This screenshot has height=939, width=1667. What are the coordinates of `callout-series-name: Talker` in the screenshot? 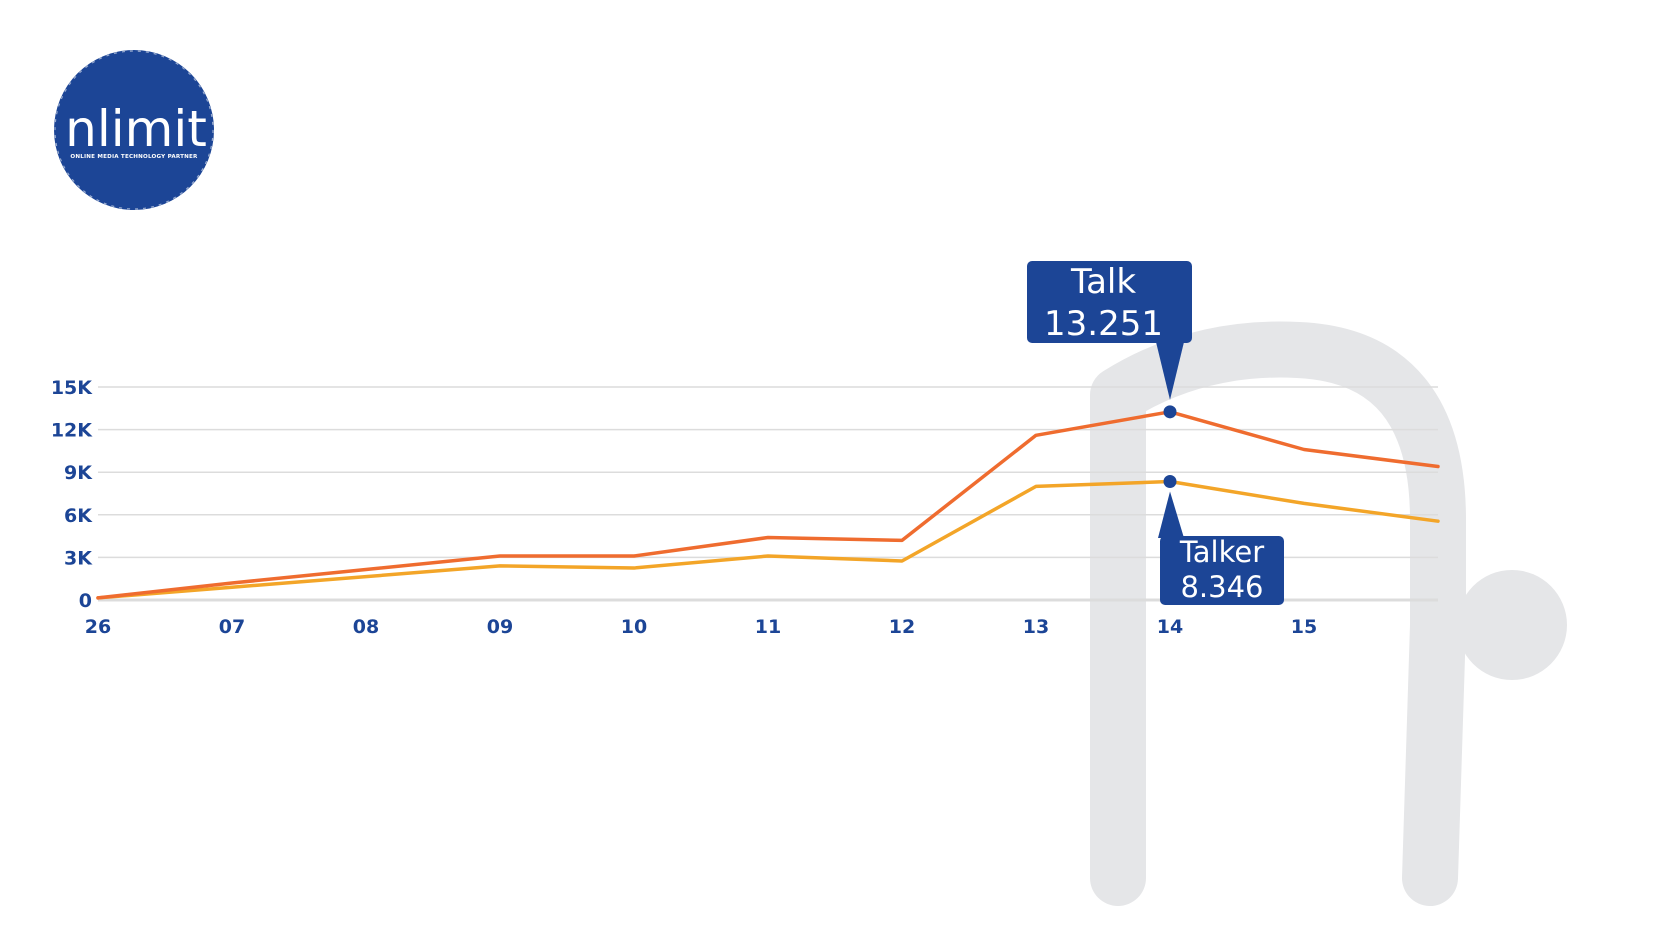 It's located at (1221, 552).